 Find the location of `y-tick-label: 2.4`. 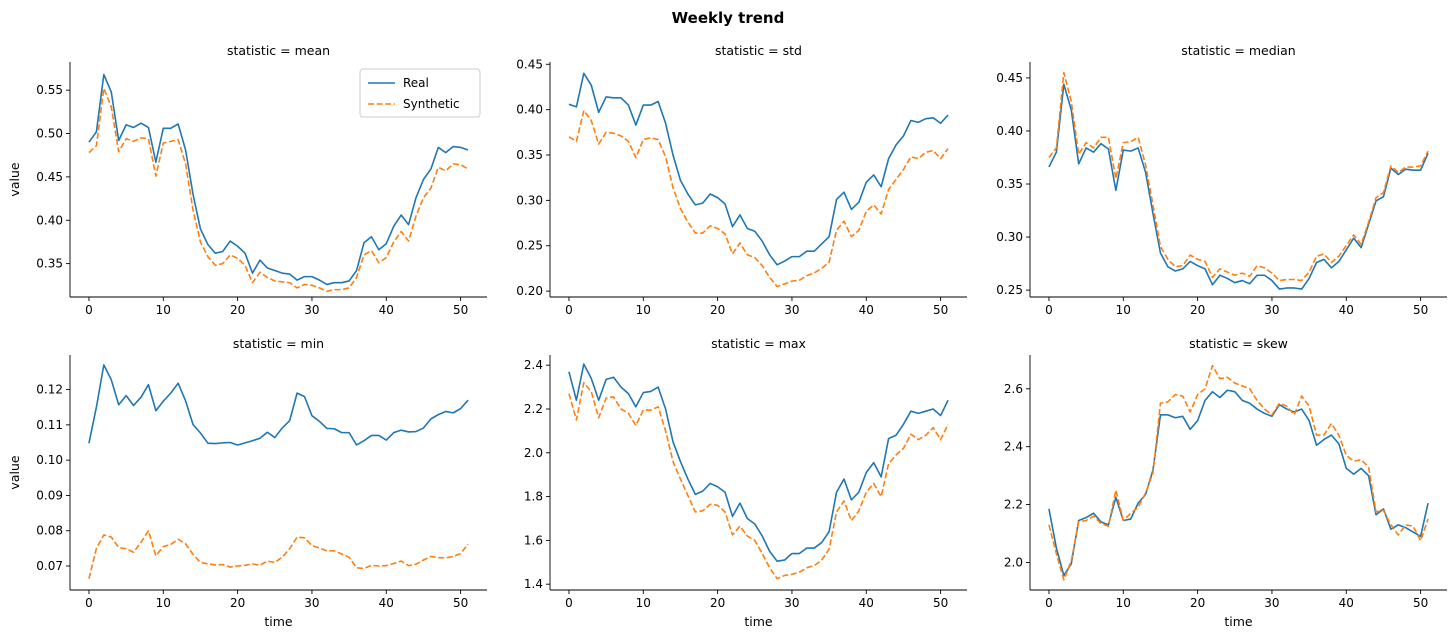

y-tick-label: 2.4 is located at coordinates (1013, 447).